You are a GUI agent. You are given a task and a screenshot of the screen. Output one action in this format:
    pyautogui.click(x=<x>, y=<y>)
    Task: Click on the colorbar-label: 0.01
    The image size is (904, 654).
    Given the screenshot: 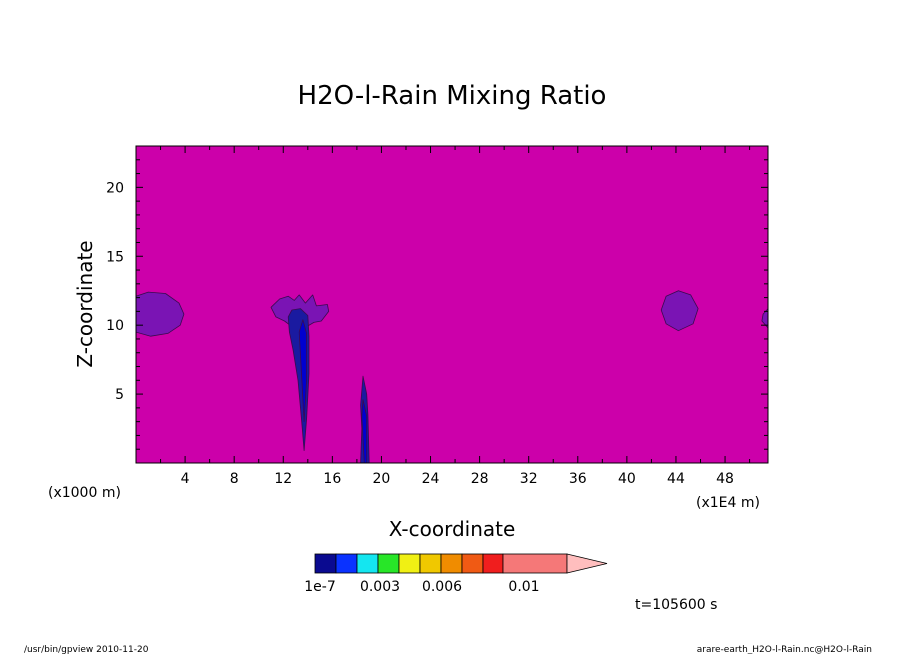 What is the action you would take?
    pyautogui.click(x=523, y=587)
    